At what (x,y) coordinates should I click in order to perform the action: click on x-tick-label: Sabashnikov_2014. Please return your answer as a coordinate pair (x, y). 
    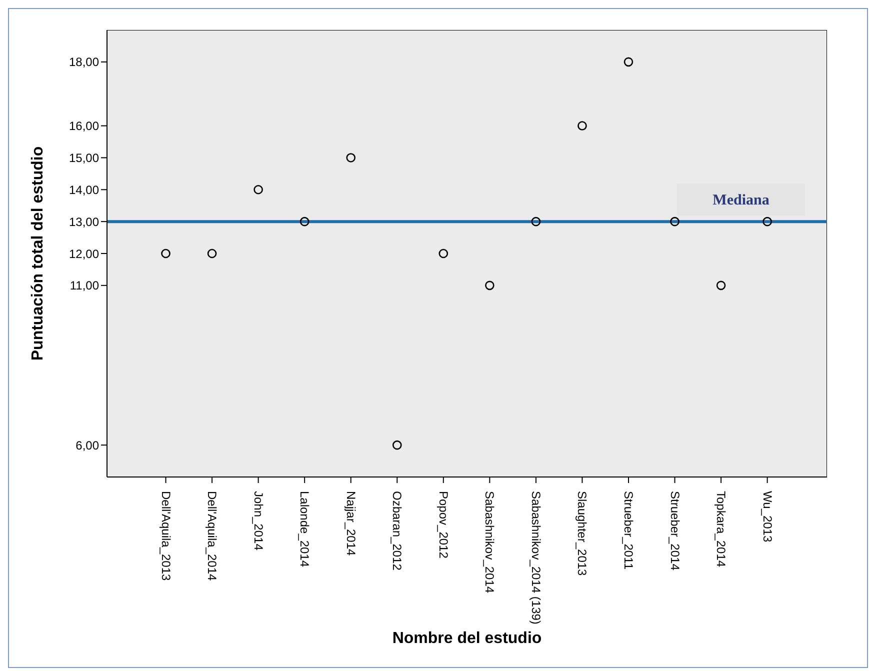
    Looking at the image, I should click on (489, 542).